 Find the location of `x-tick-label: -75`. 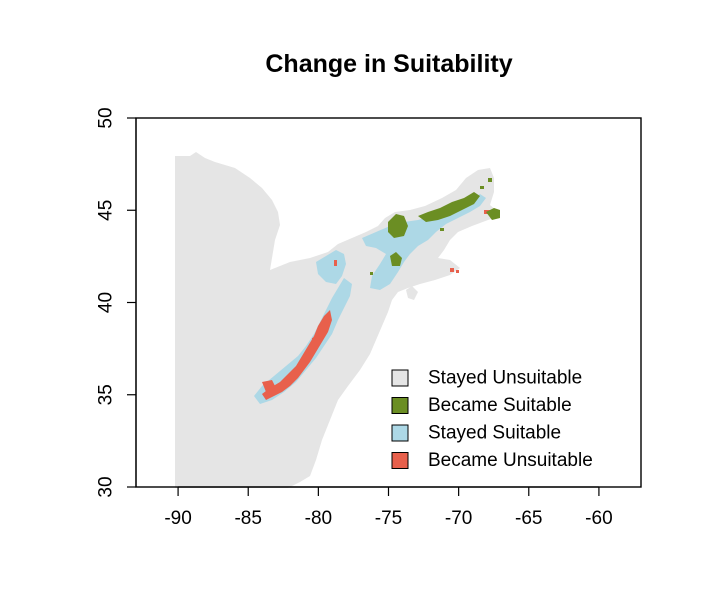

x-tick-label: -75 is located at coordinates (388, 518).